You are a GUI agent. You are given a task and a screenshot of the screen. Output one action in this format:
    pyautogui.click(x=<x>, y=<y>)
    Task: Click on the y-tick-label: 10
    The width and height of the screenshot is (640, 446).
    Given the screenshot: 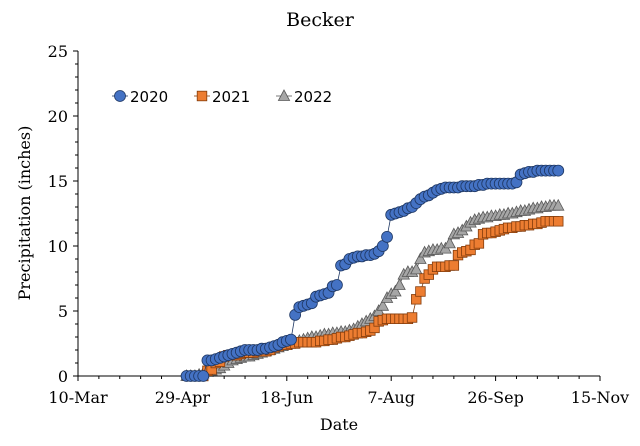 What is the action you would take?
    pyautogui.click(x=58, y=246)
    